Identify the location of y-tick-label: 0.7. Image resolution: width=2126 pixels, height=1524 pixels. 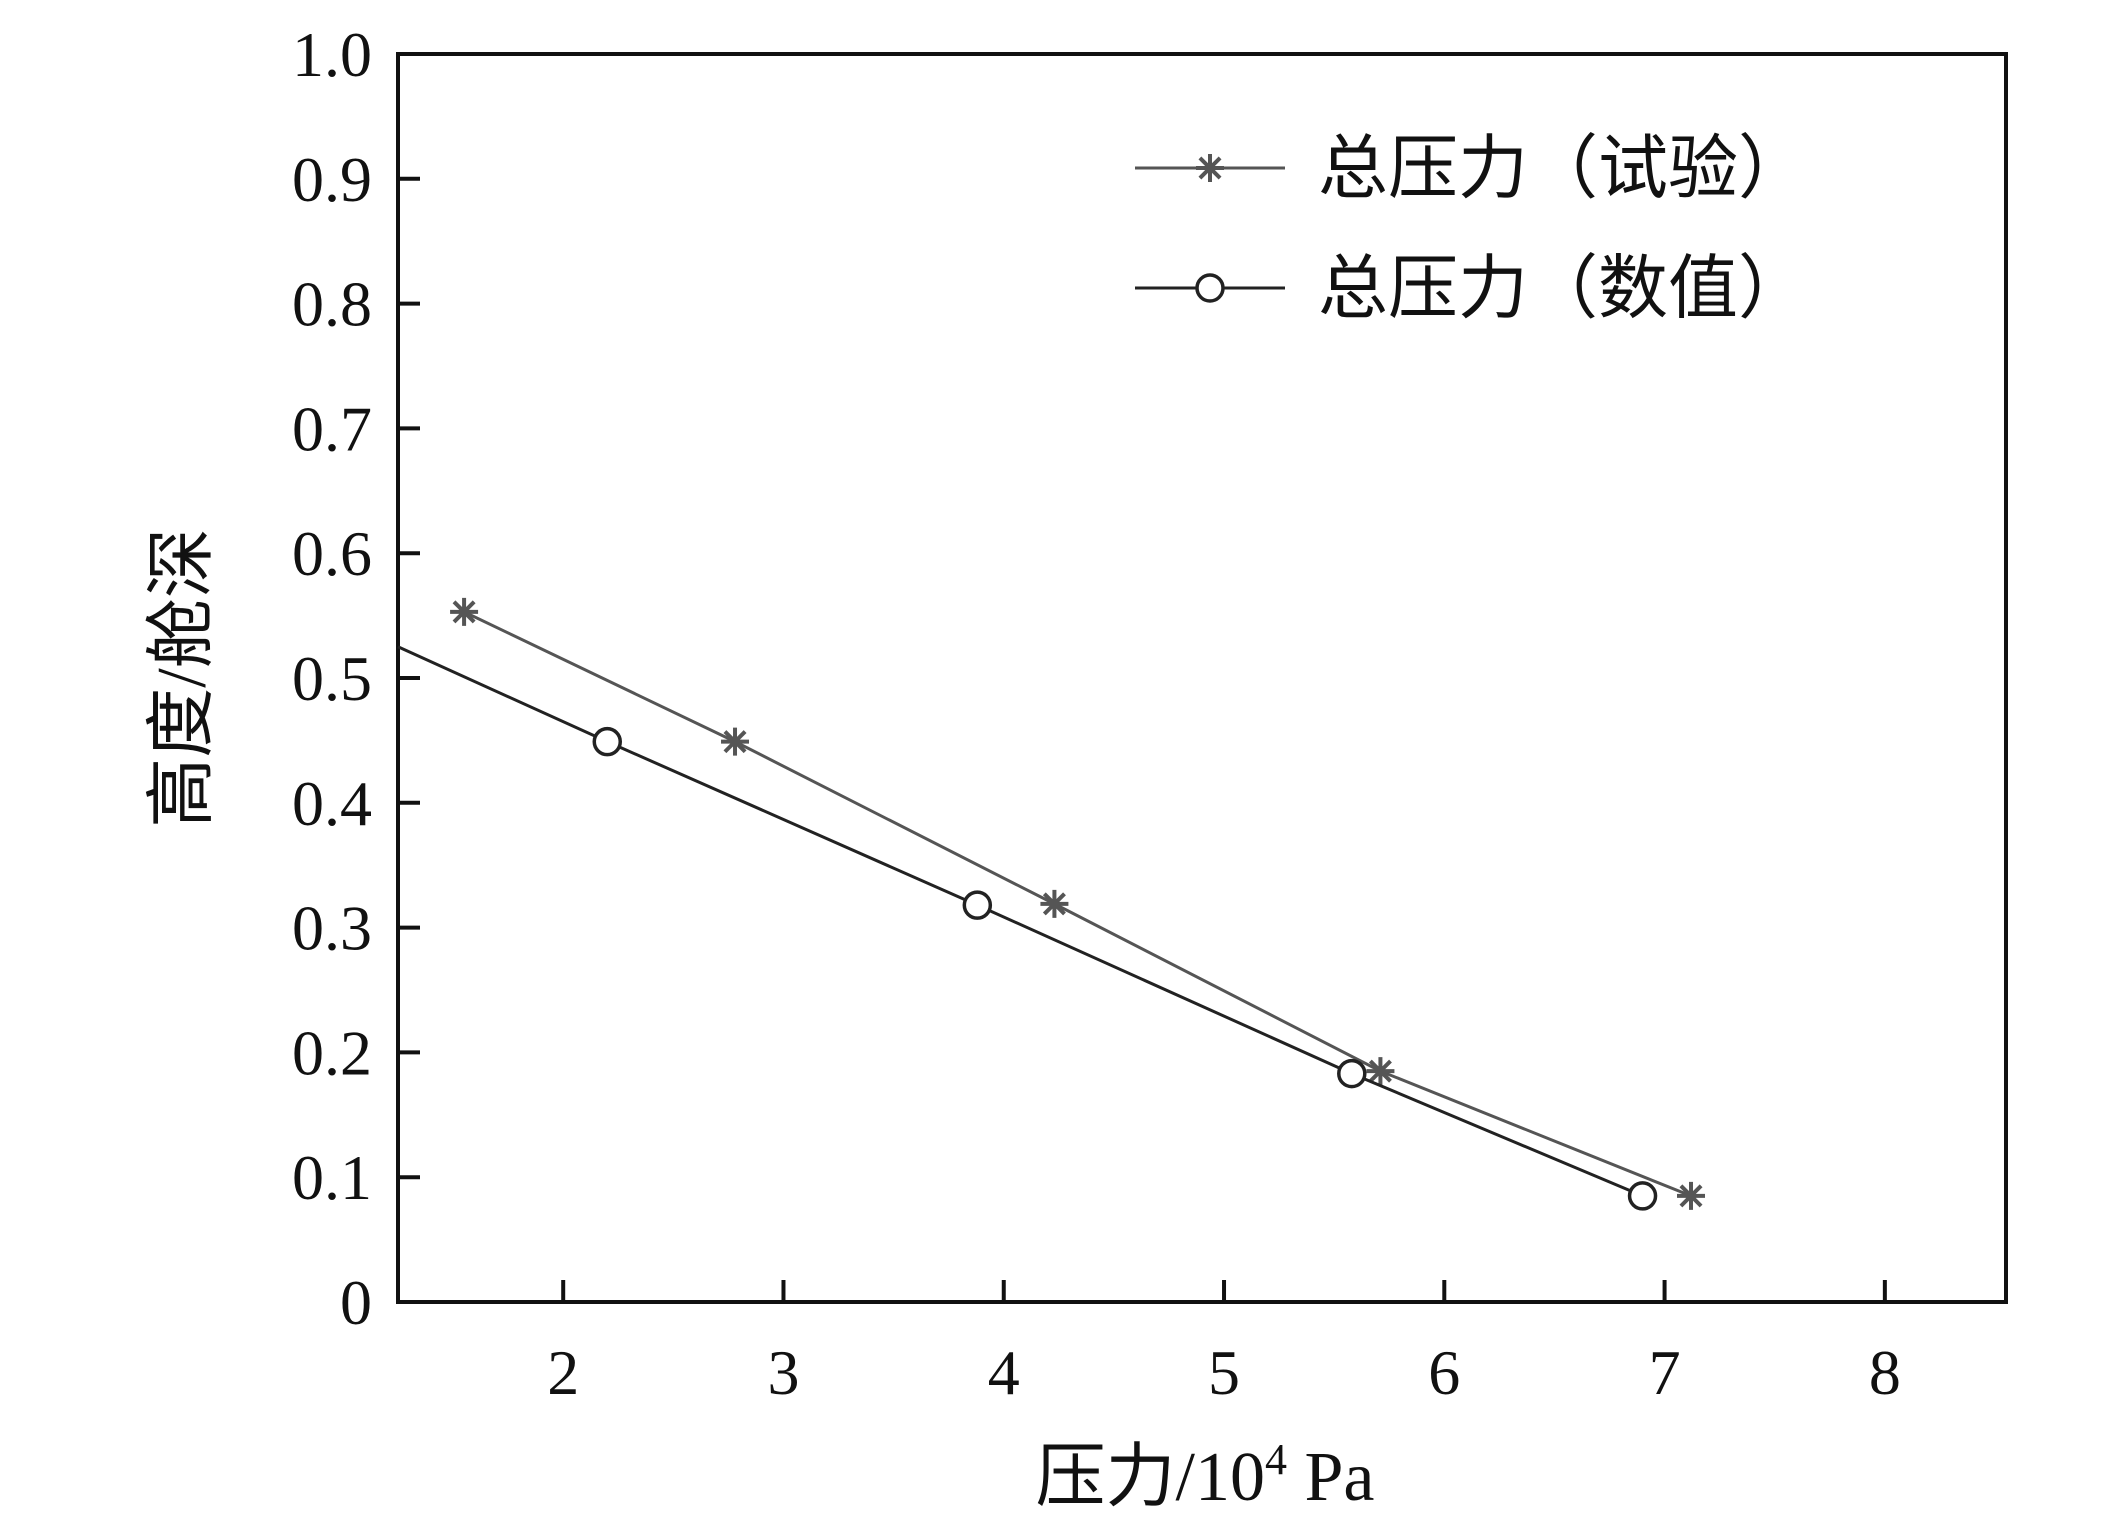
(332, 428).